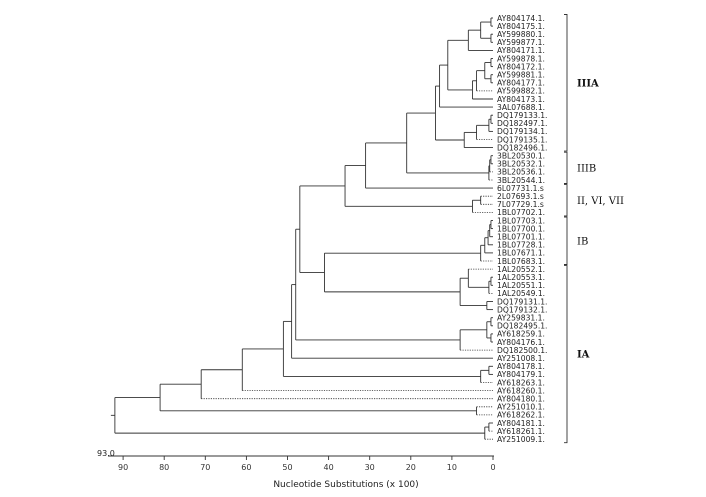 The height and width of the screenshot is (497, 706). I want to click on x-tick-label: 10, so click(452, 467).